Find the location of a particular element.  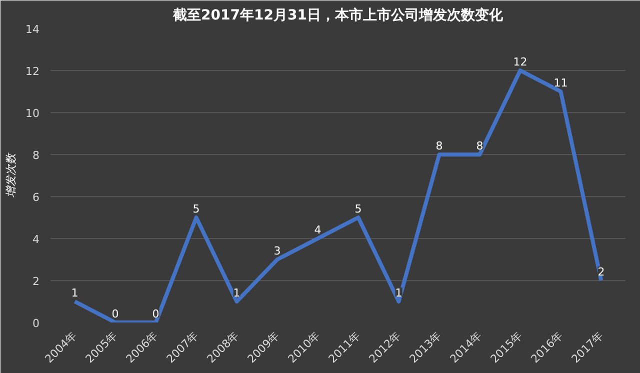

y-tick-label: 8 is located at coordinates (36, 155).